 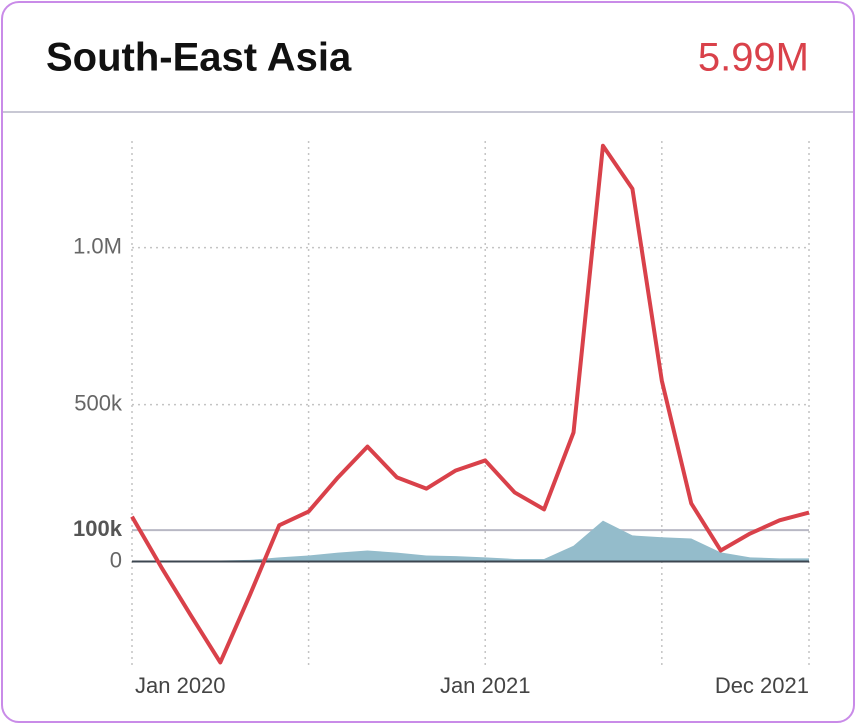 What do you see at coordinates (199, 58) in the screenshot?
I see `chart-title: South-East Asia` at bounding box center [199, 58].